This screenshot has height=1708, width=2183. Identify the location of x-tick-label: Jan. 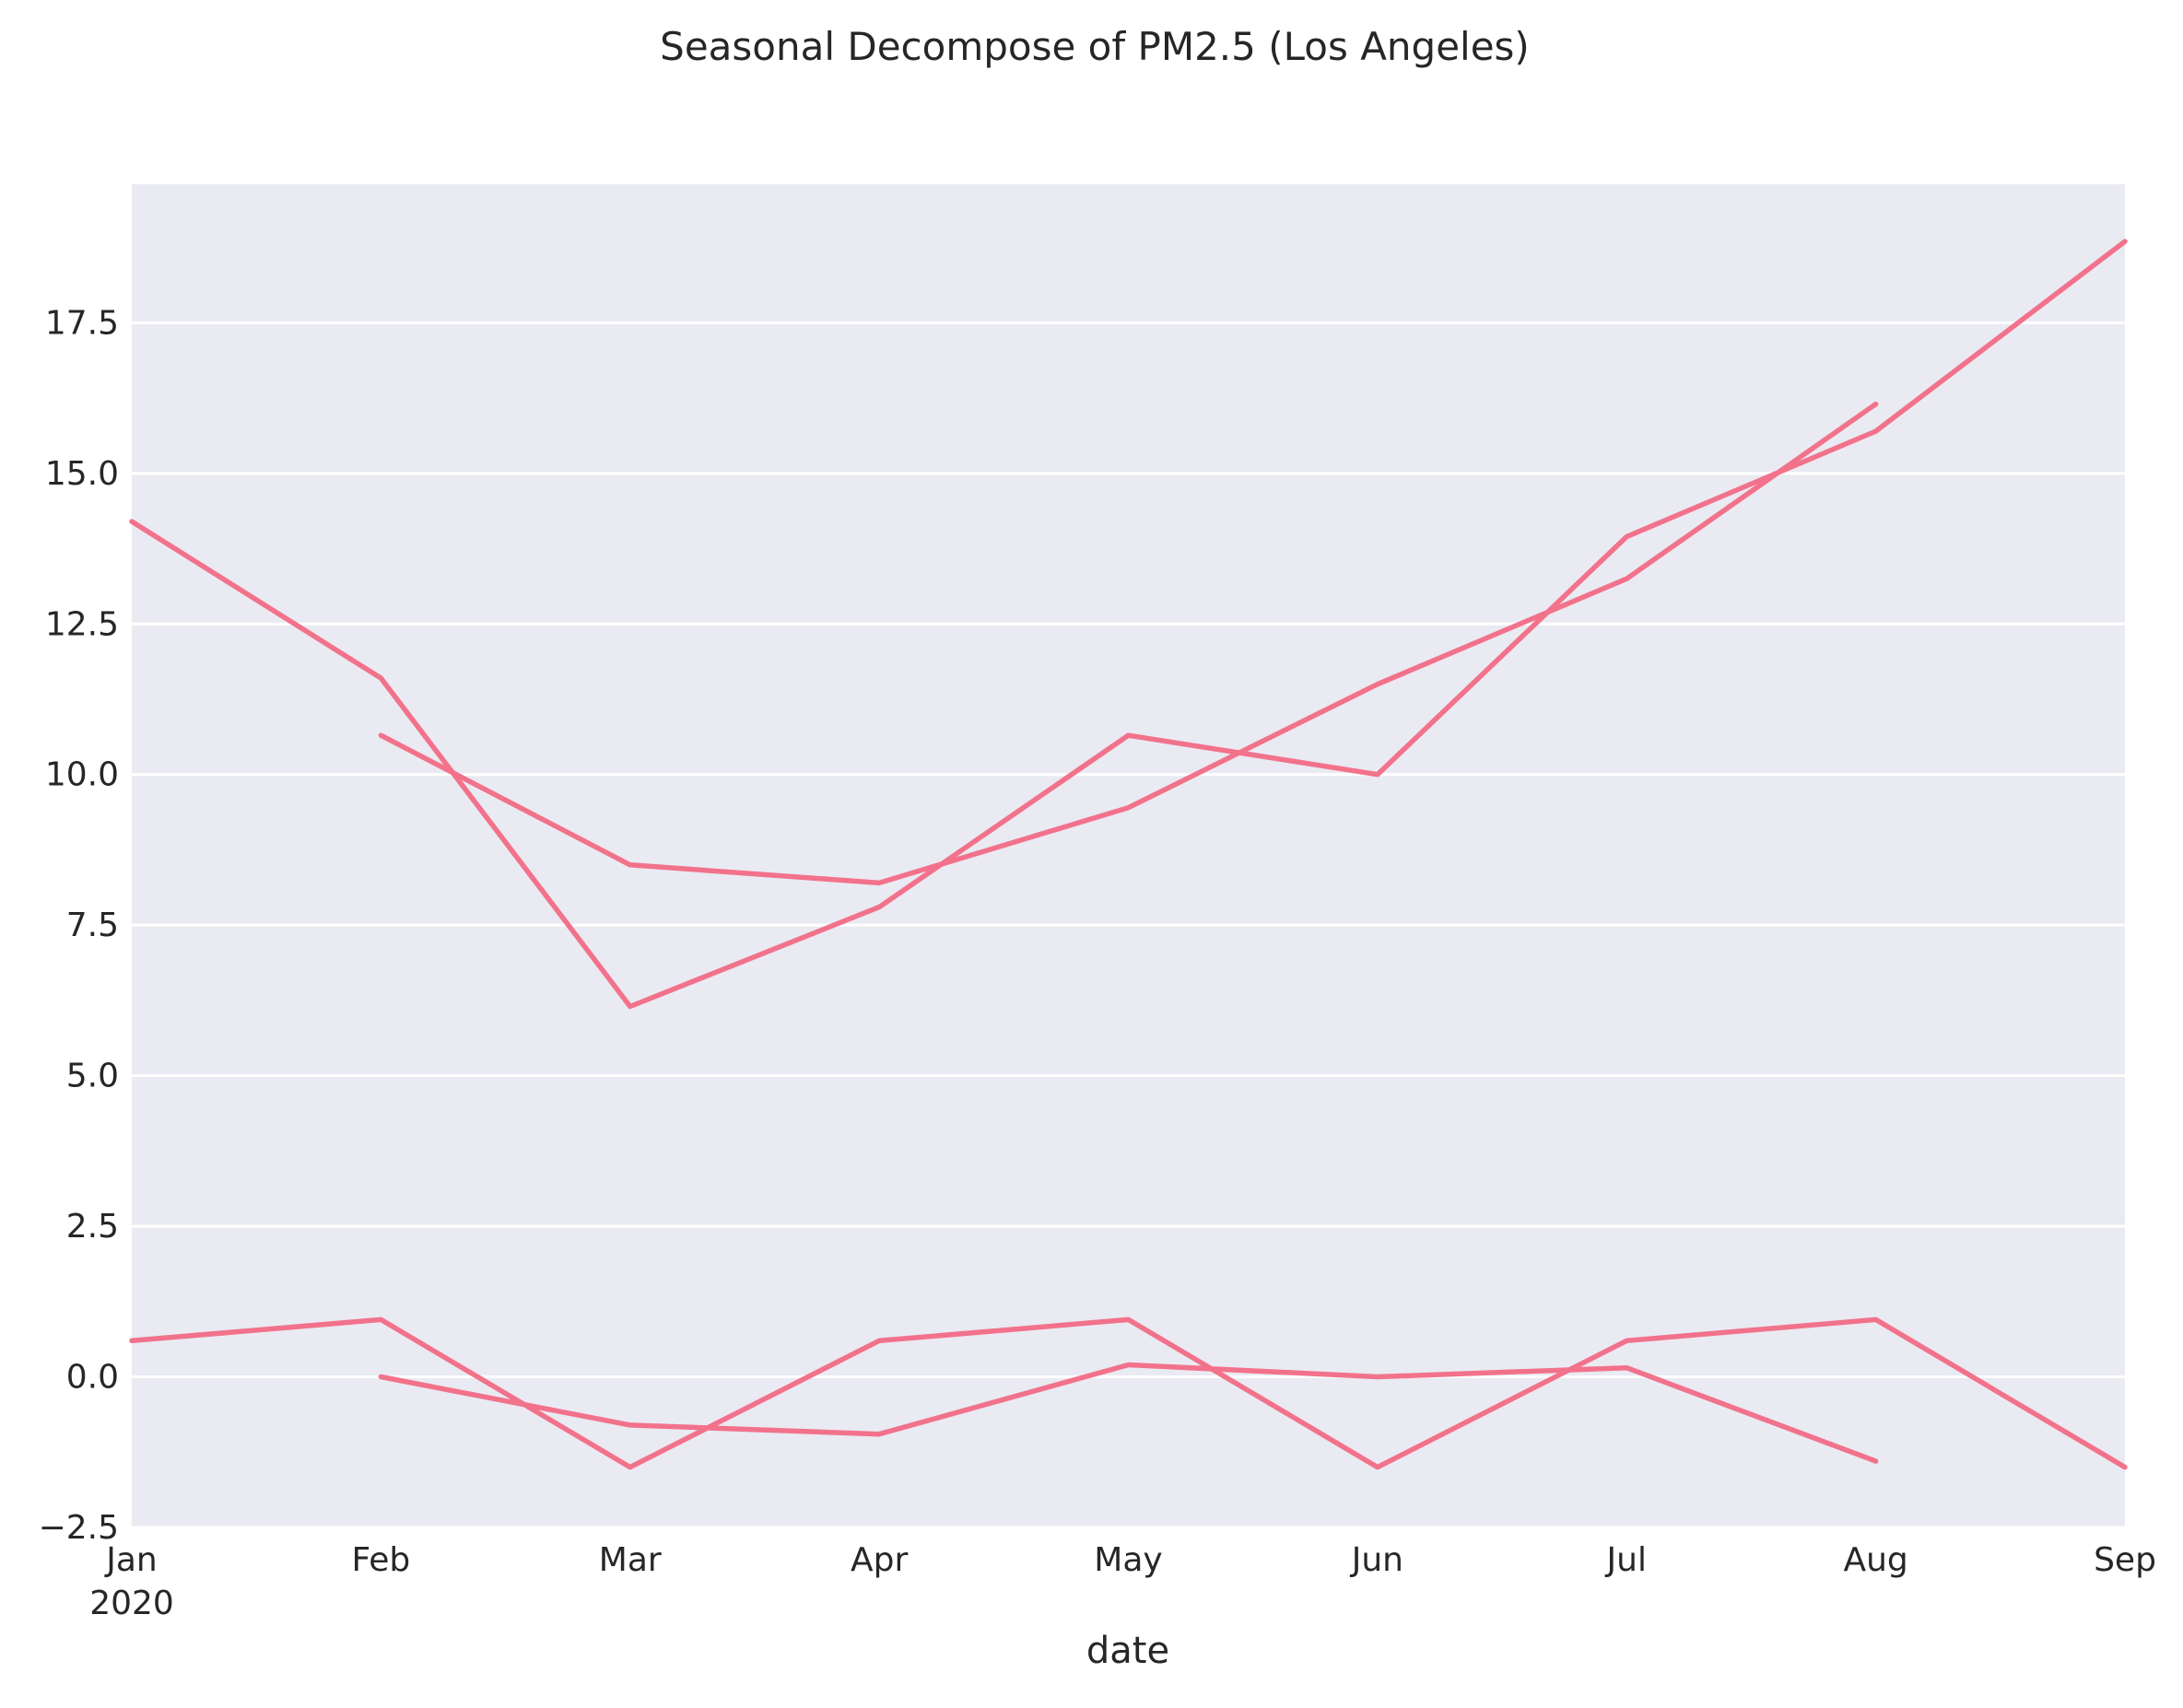
(131, 1560).